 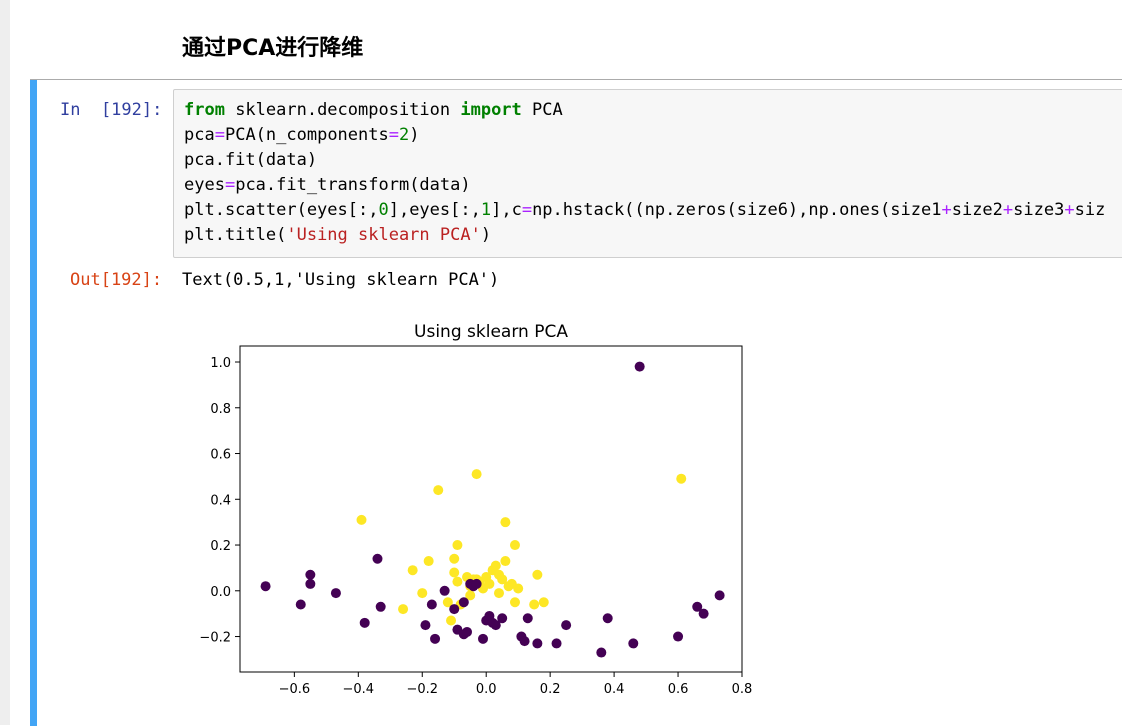 What do you see at coordinates (220, 409) in the screenshot?
I see `y-tick-label: 0.8` at bounding box center [220, 409].